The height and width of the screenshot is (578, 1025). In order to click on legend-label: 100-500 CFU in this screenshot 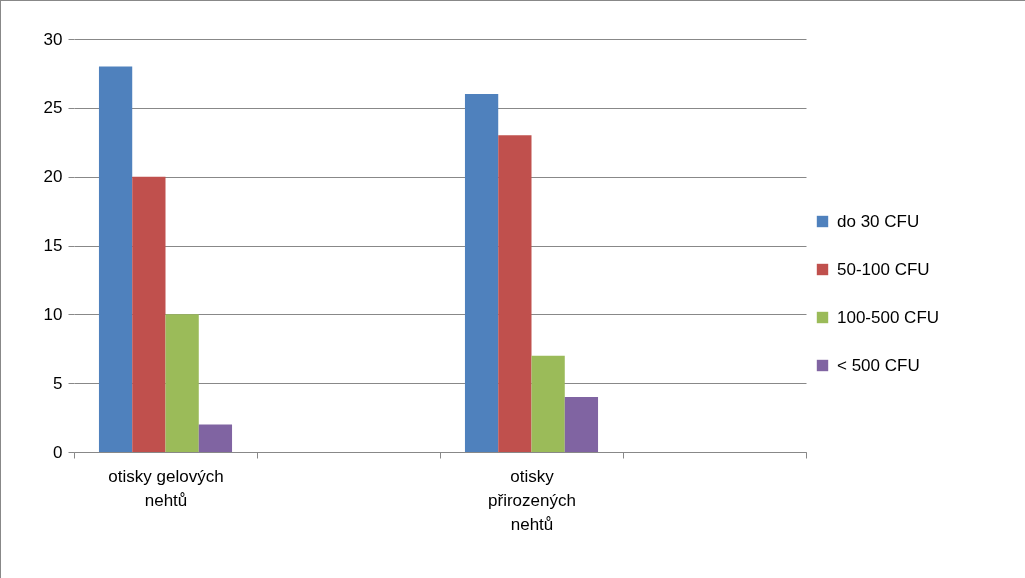, I will do `click(888, 317)`.